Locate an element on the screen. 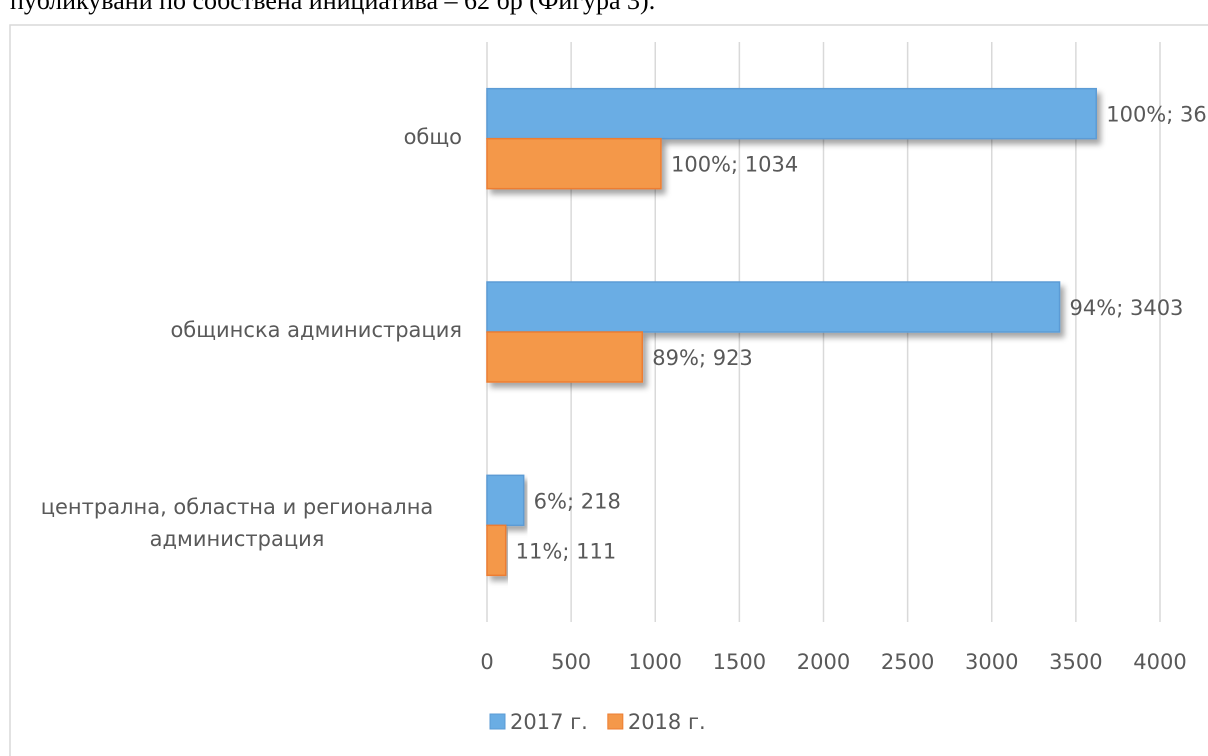 This screenshot has width=1208, height=756. data-label: 6%; 218 is located at coordinates (577, 501).